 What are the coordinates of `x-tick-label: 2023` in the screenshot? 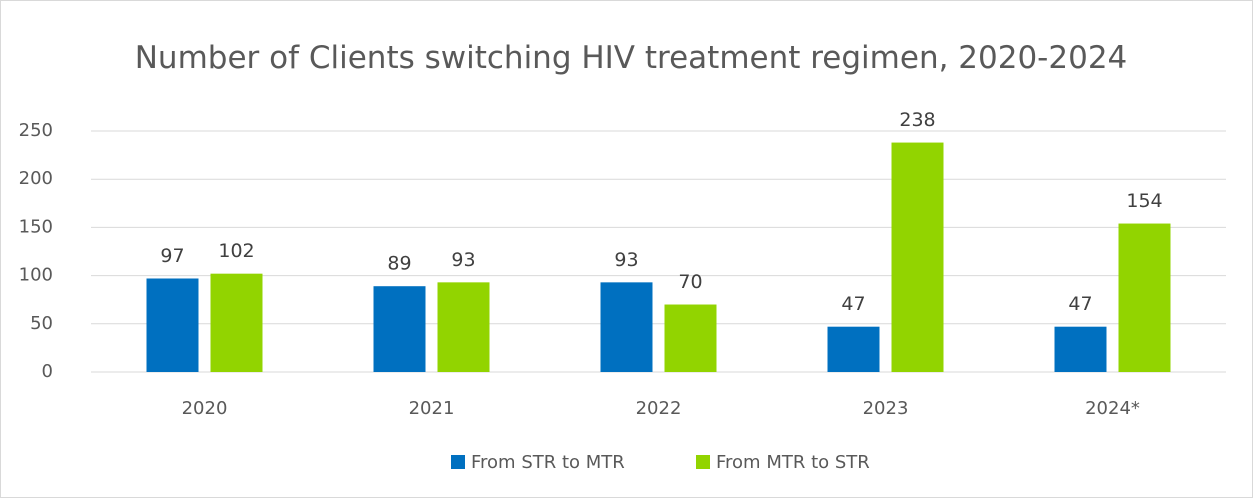 It's located at (886, 408).